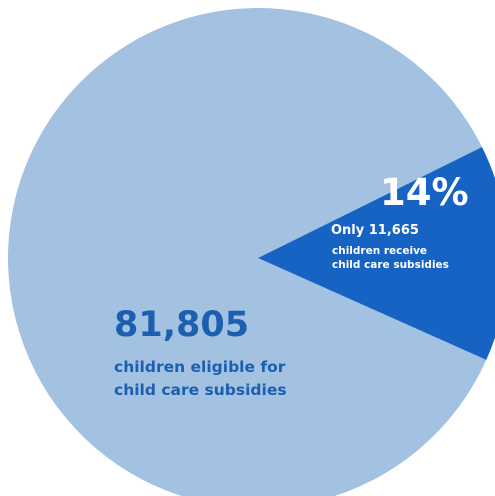  I want to click on eligible-count: 81,805, so click(181, 325).